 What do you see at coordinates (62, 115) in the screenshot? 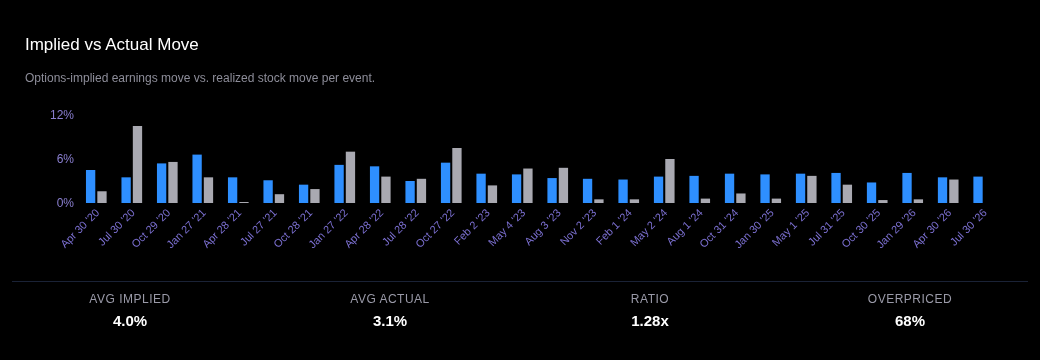
I see `y-tick-label: 12%` at bounding box center [62, 115].